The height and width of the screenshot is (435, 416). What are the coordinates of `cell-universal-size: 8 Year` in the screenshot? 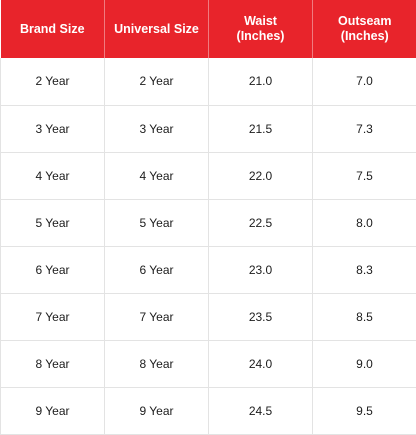 It's located at (157, 363).